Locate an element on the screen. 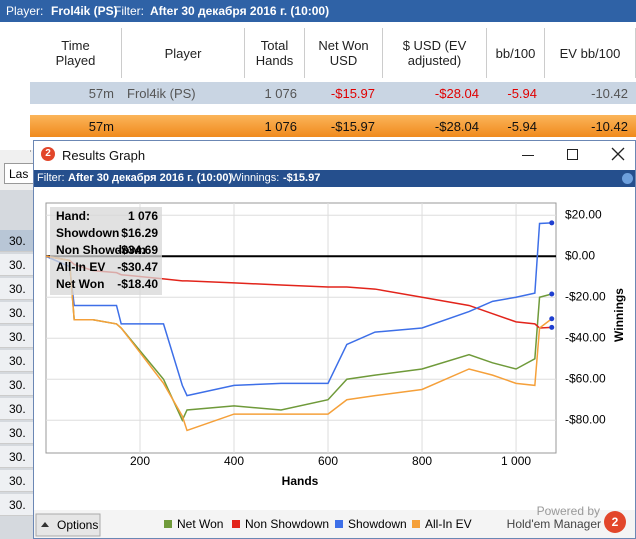 The height and width of the screenshot is (539, 636). info-label: Net Won is located at coordinates (80, 284).